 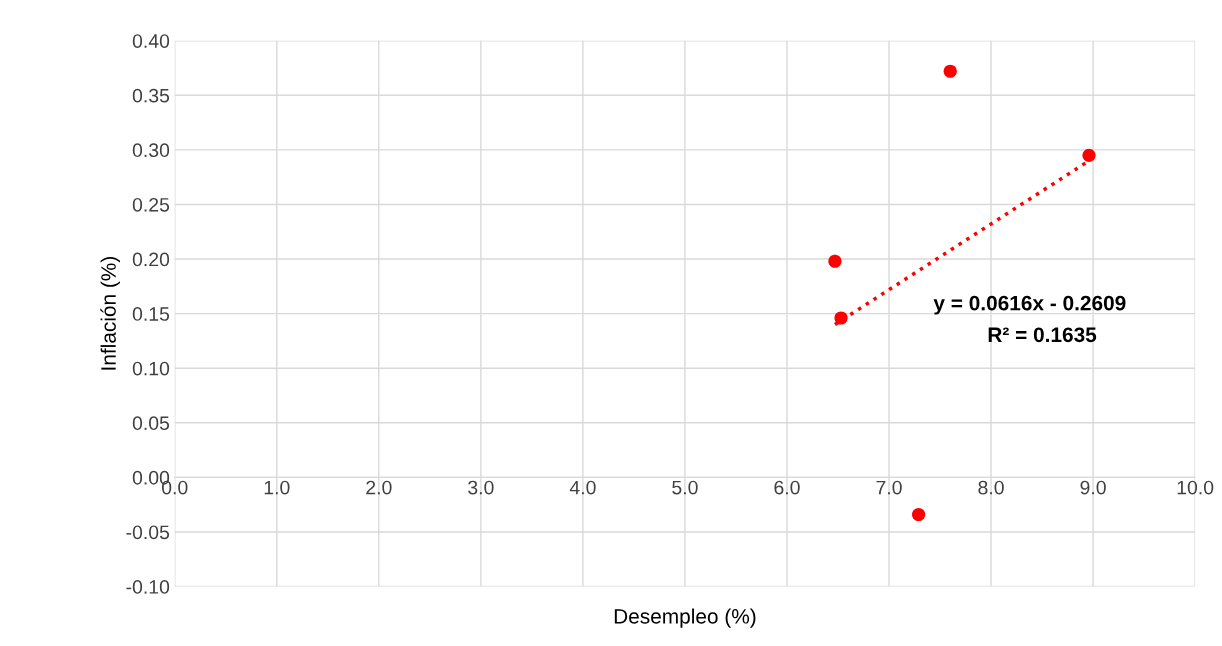 I want to click on y-tick-label: 0.25, so click(x=151, y=204).